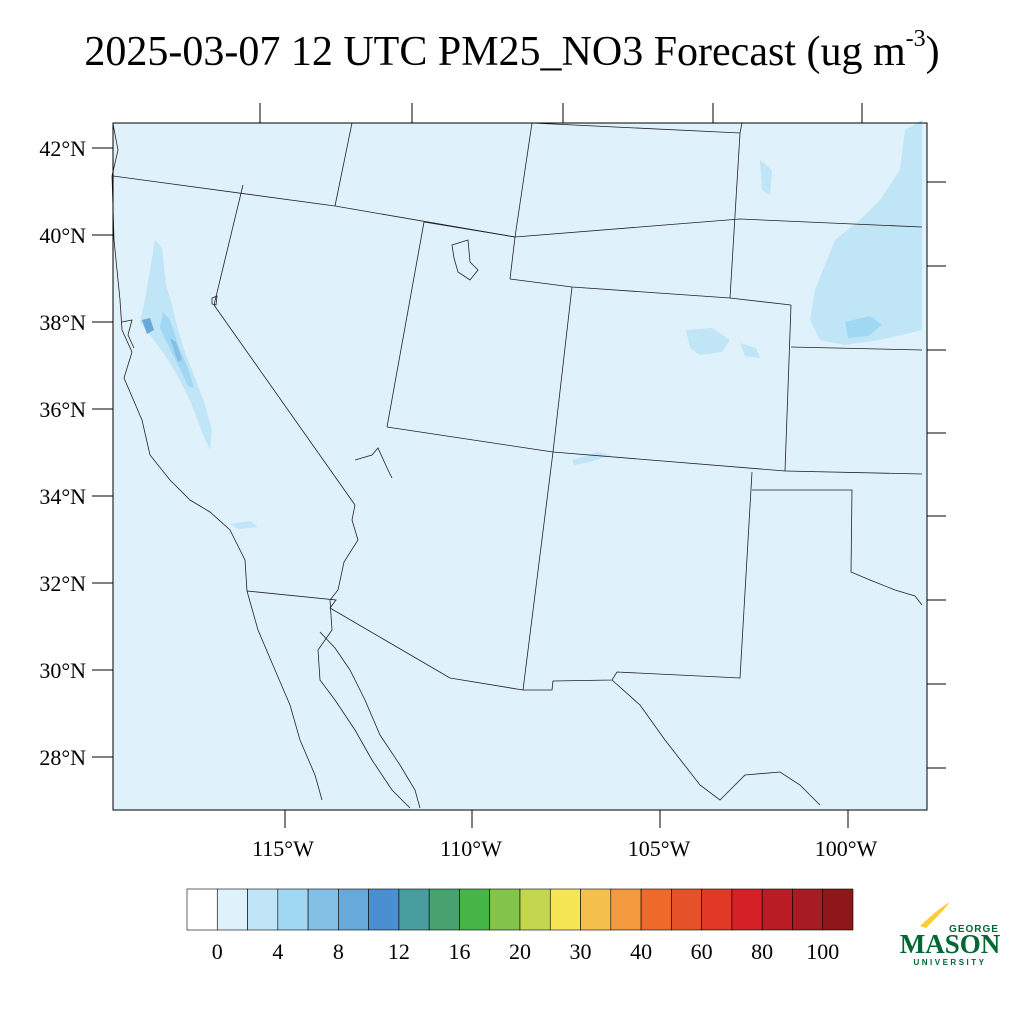 The height and width of the screenshot is (1024, 1024). I want to click on colorbar-tick-label: 80, so click(762, 951).